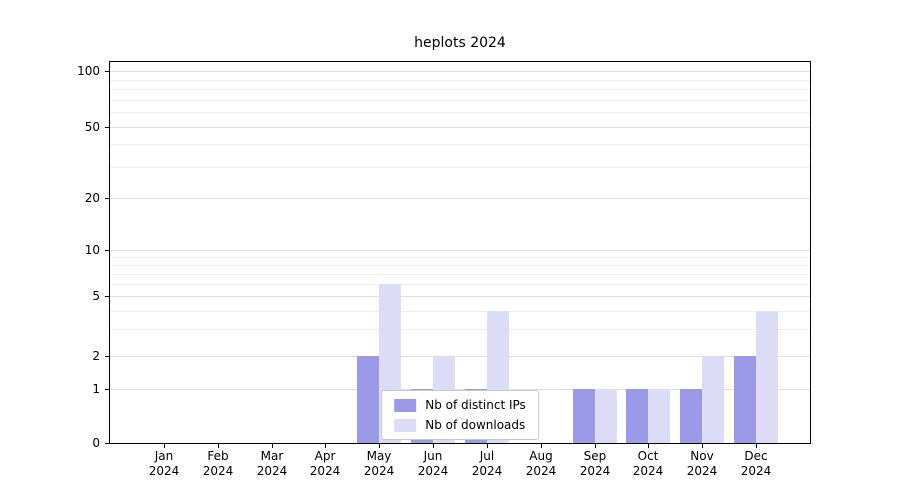  What do you see at coordinates (88, 71) in the screenshot?
I see `y-tick-label: 100` at bounding box center [88, 71].